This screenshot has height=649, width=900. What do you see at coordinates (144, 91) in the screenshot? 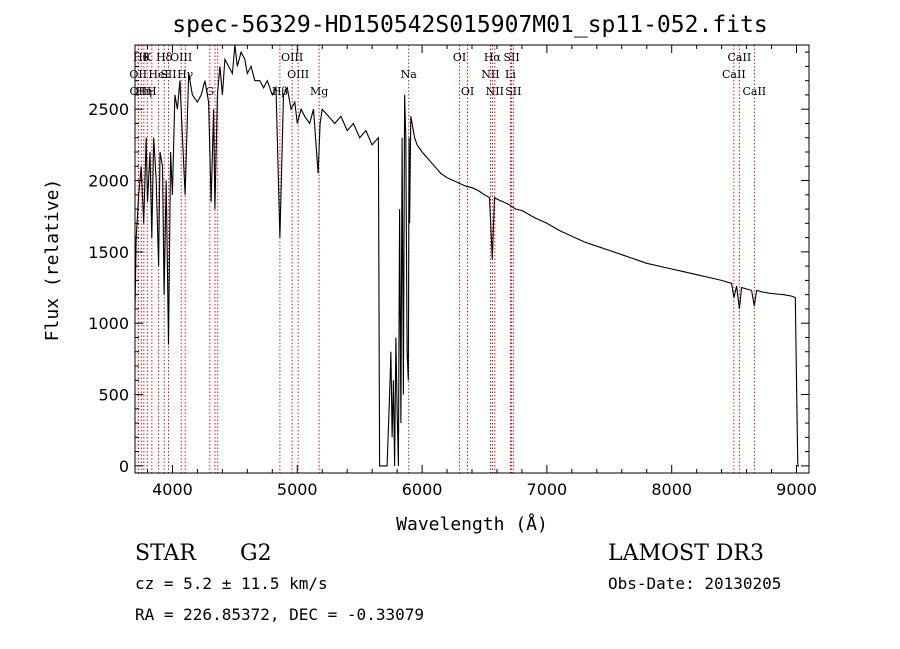
I see `line-label: Hη` at bounding box center [144, 91].